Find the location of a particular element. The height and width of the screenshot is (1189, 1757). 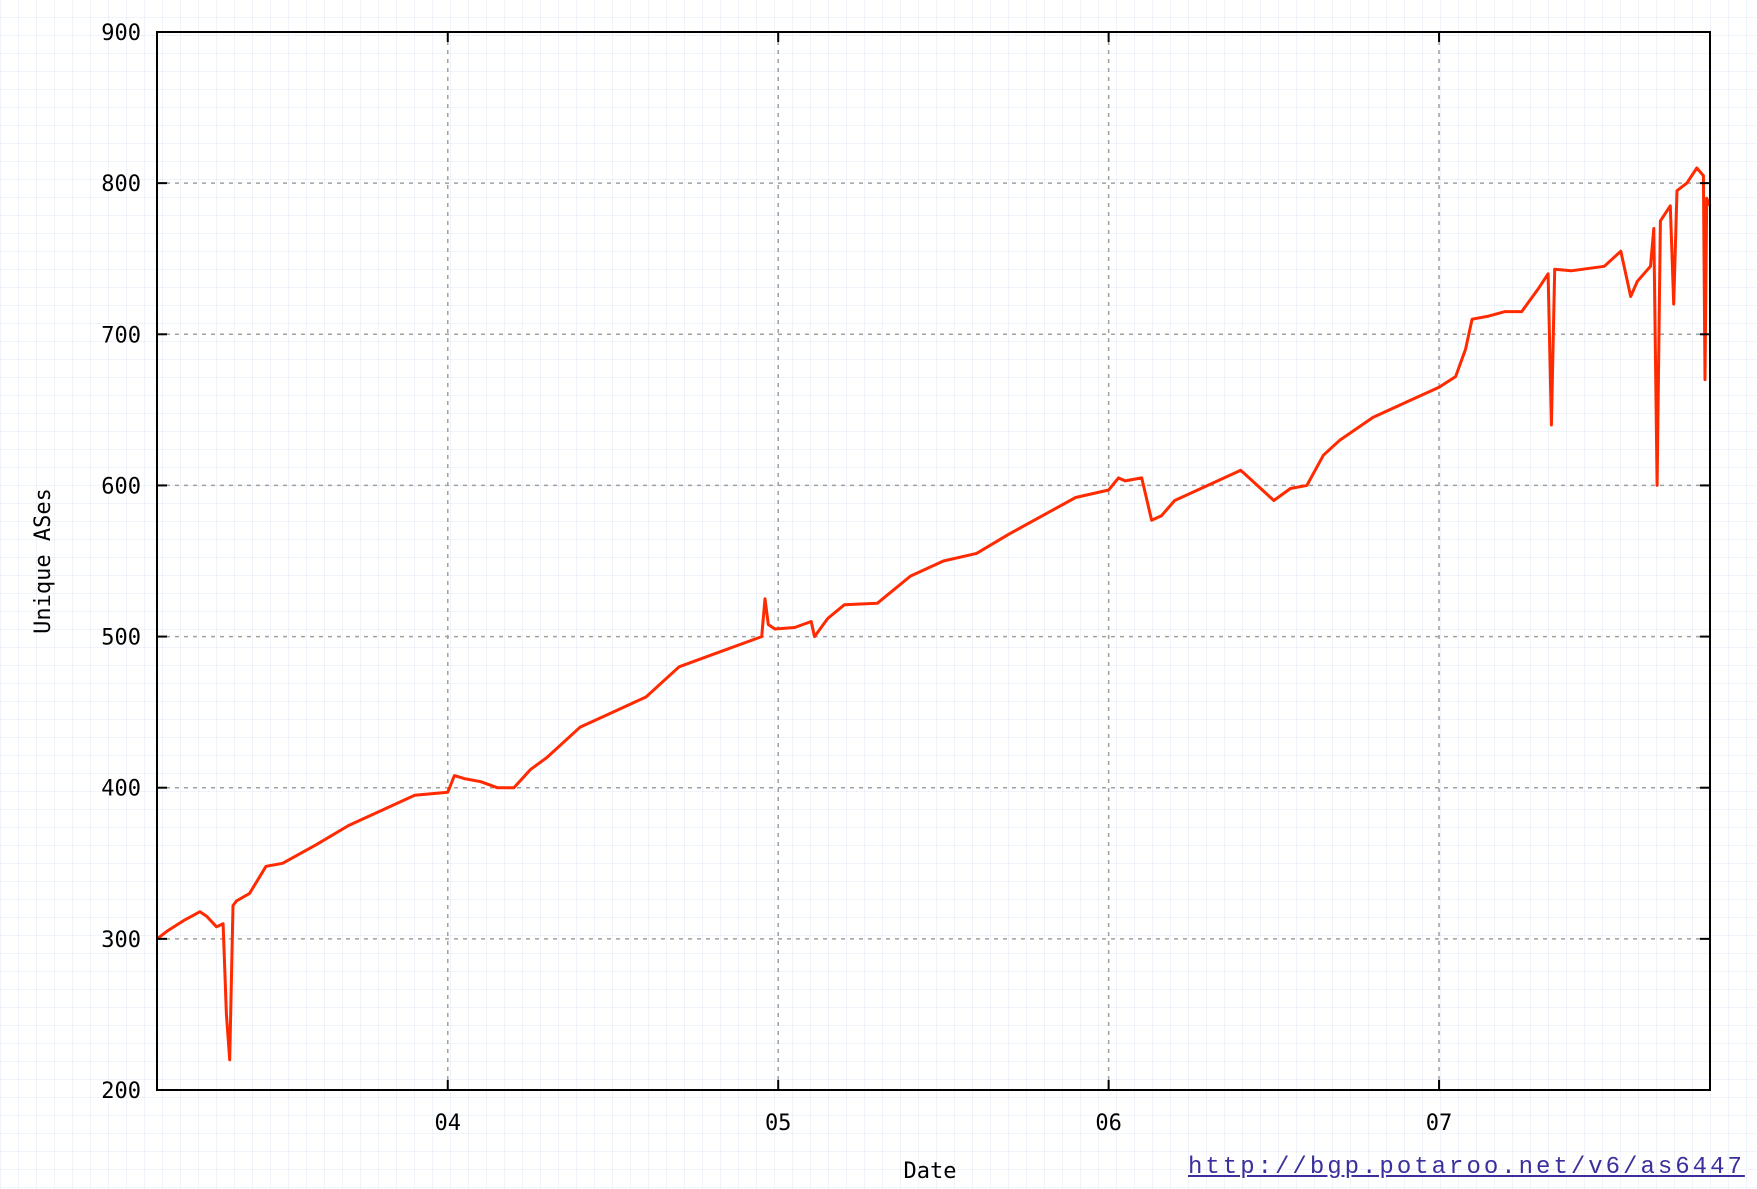

y-tick-label: 700 is located at coordinates (121, 335).